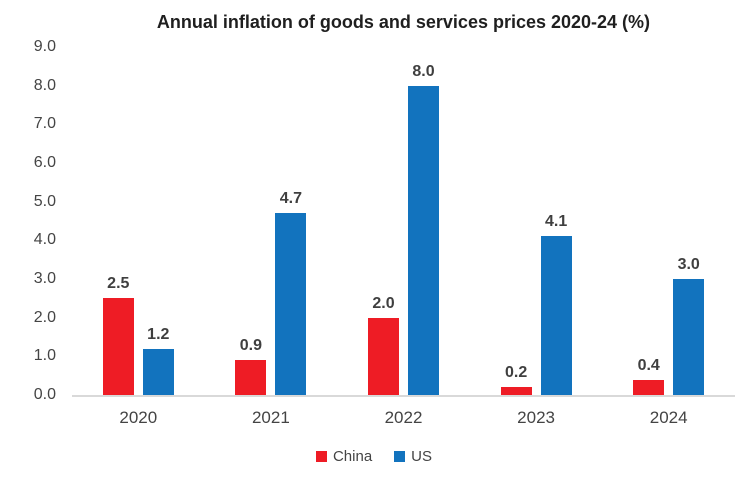 The height and width of the screenshot is (498, 748). Describe the element at coordinates (44, 201) in the screenshot. I see `y-axis-tick-label: 5.0` at that location.